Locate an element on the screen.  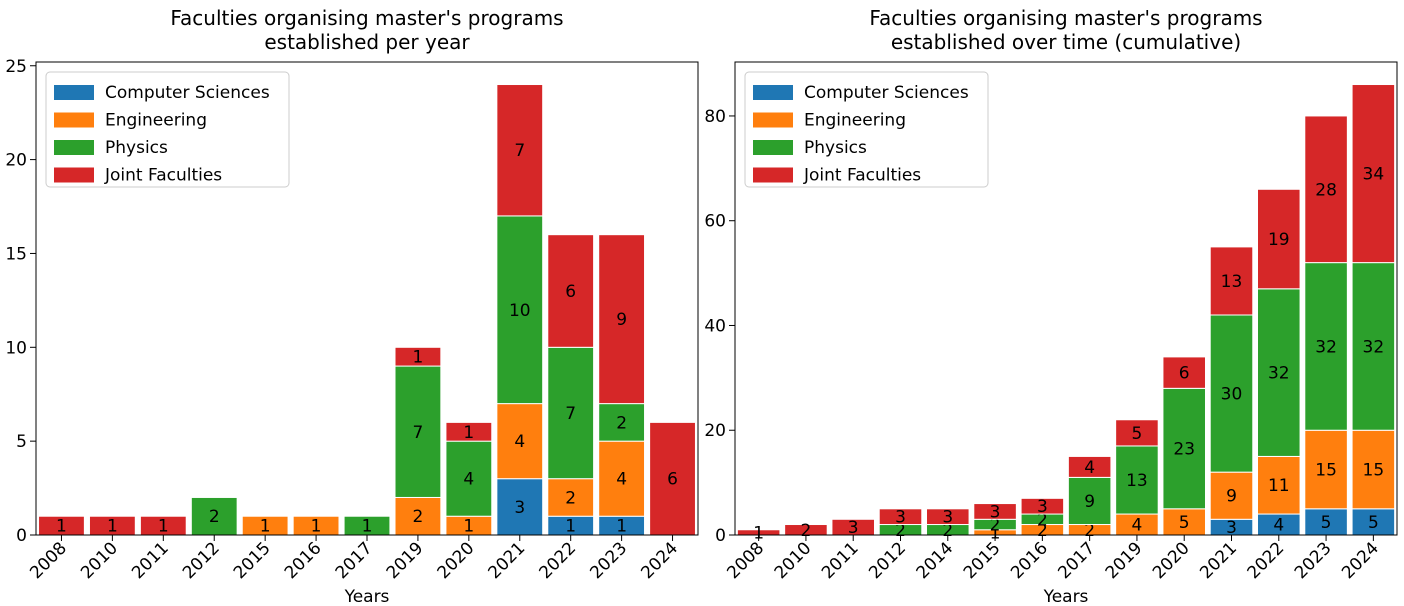
y-tick-label: 20 is located at coordinates (16, 161).